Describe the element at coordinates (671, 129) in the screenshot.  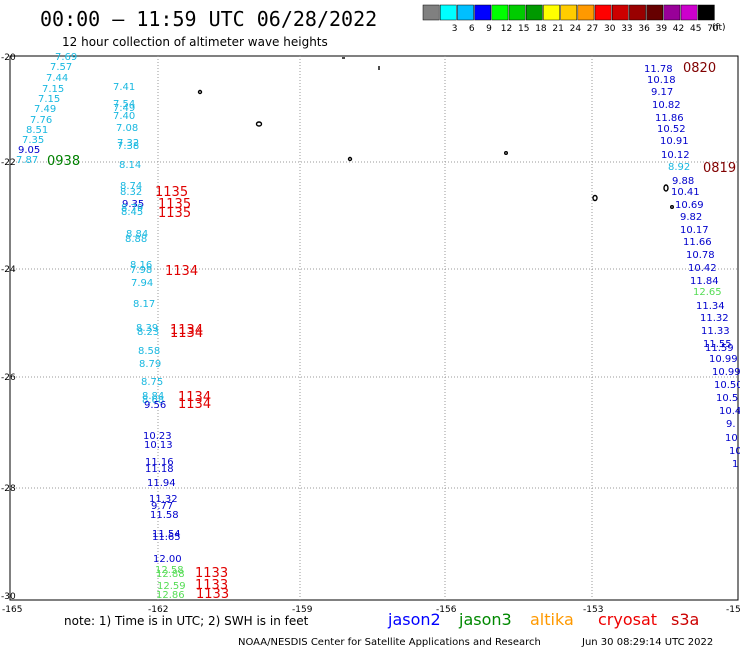
I see `swh-value: 10.52` at that location.